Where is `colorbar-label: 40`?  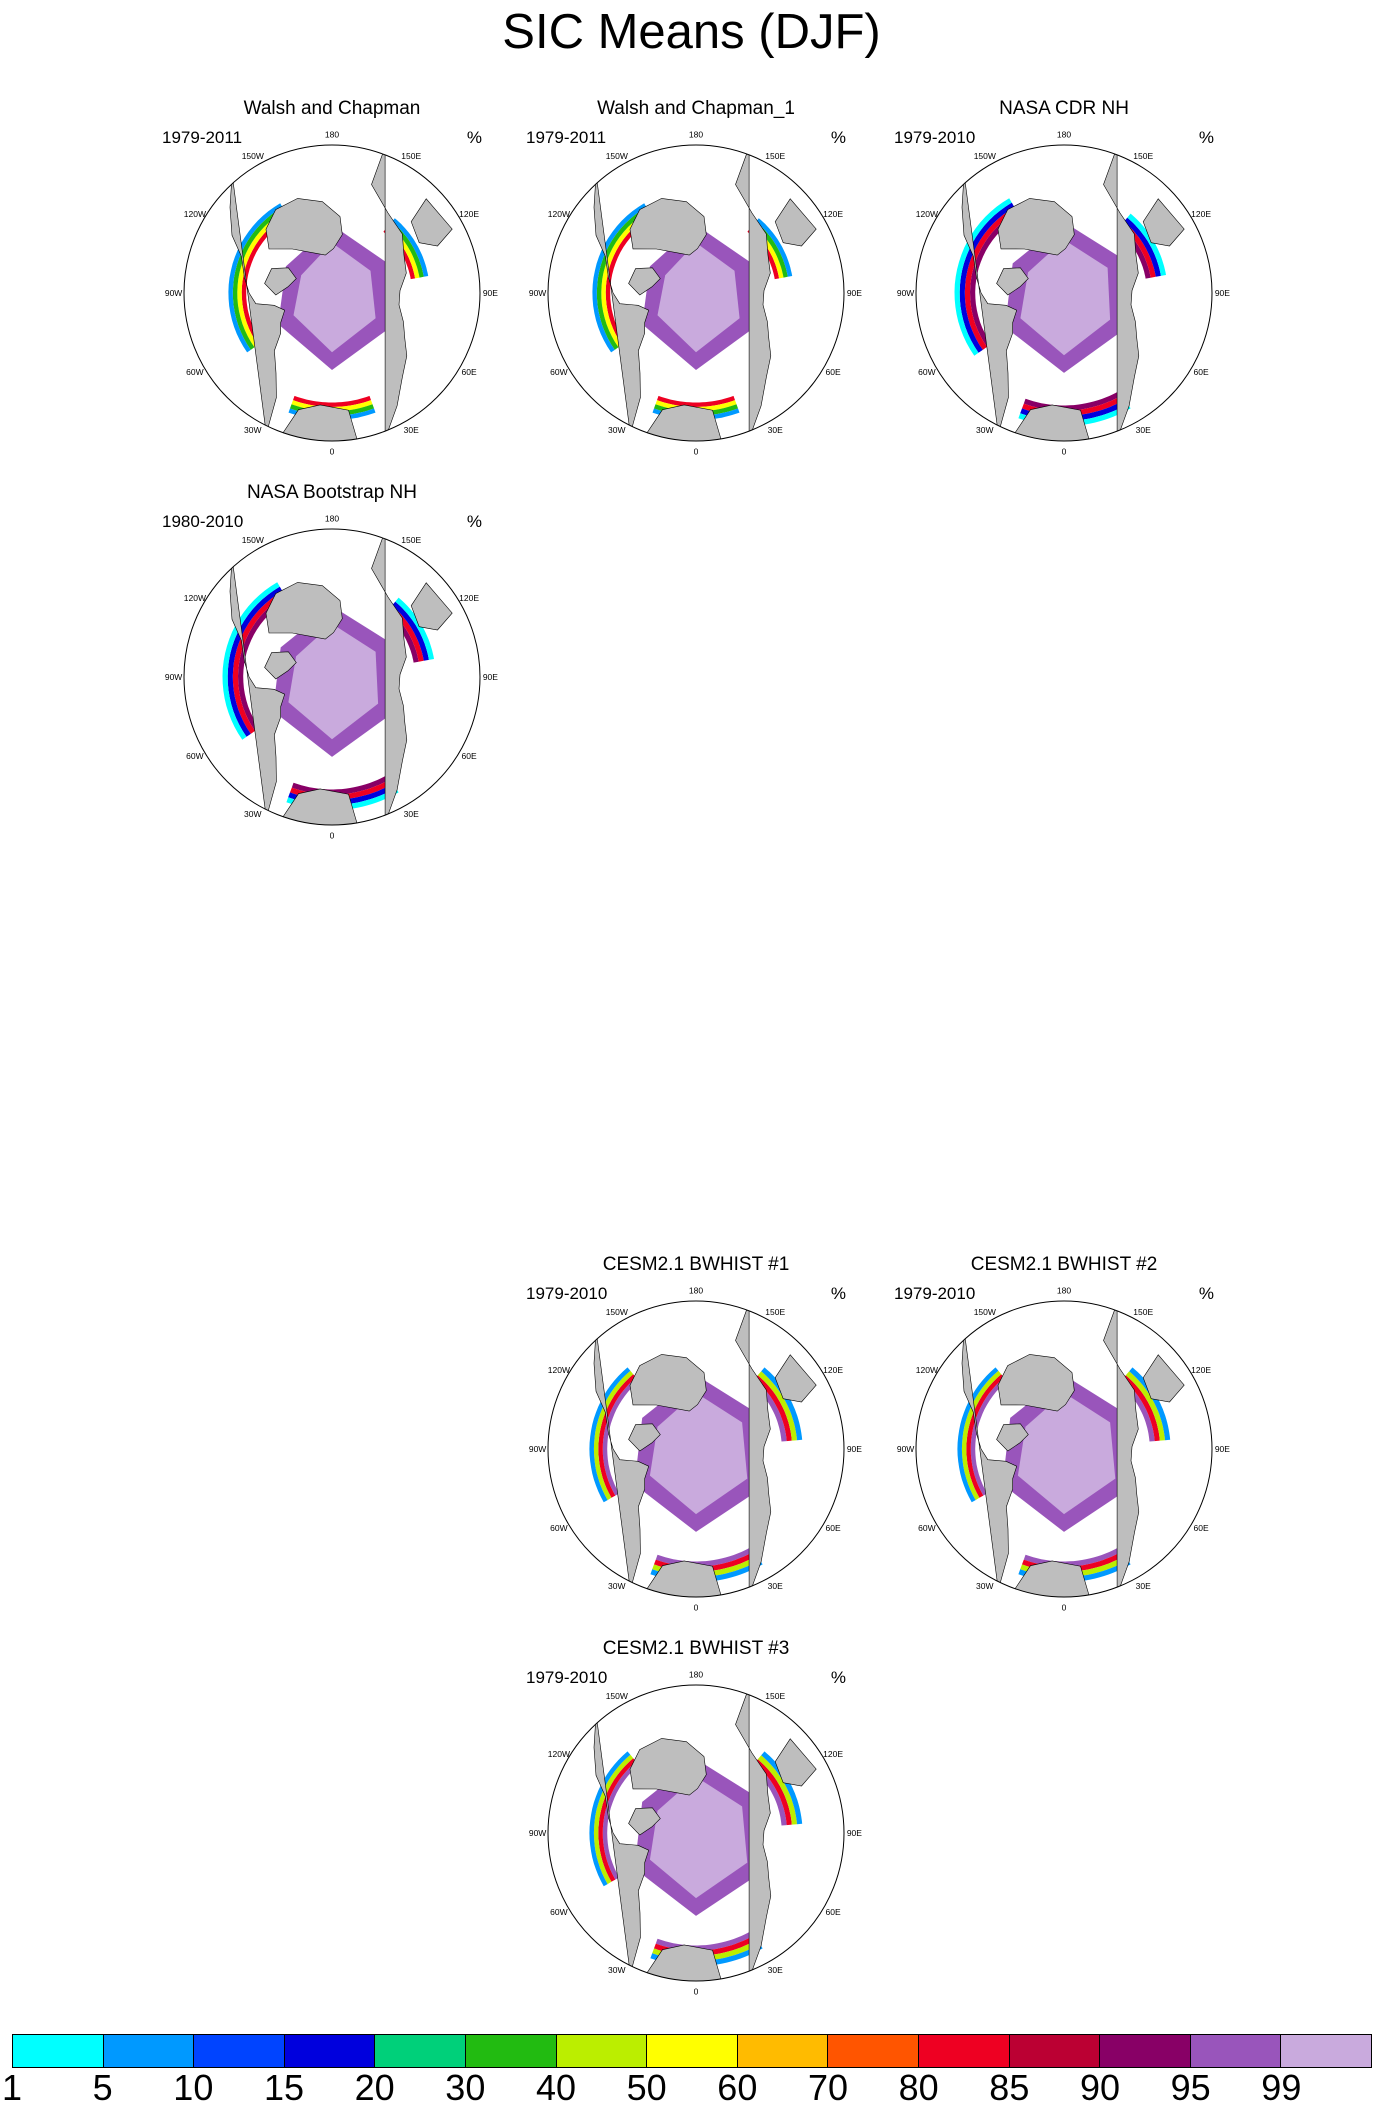
colorbar-label: 40 is located at coordinates (556, 2087).